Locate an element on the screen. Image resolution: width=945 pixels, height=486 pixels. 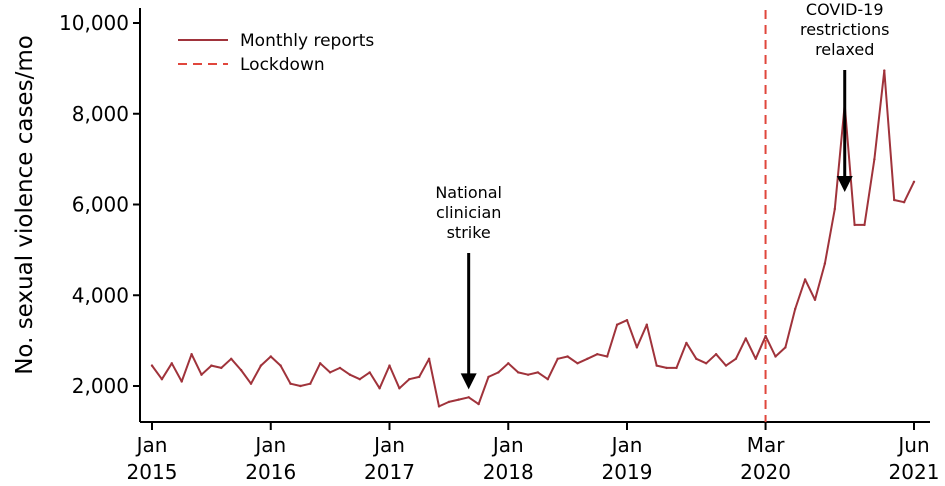
annotation-arrow-head is located at coordinates (844, 183).